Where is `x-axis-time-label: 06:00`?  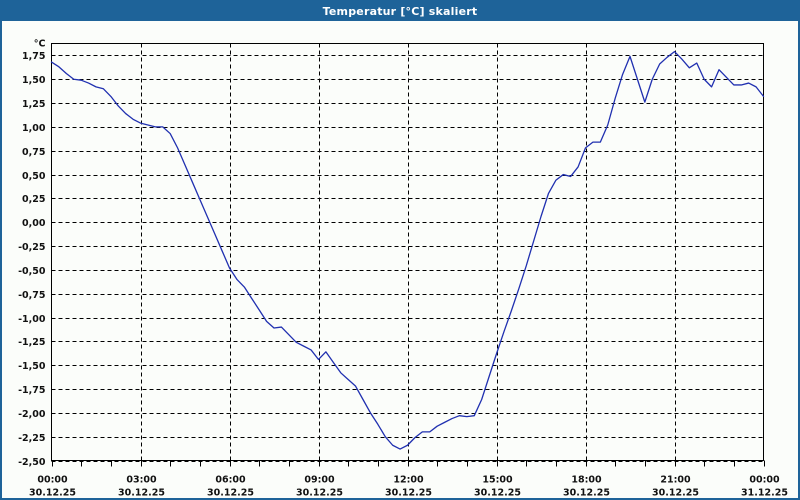
x-axis-time-label: 06:00 is located at coordinates (230, 480).